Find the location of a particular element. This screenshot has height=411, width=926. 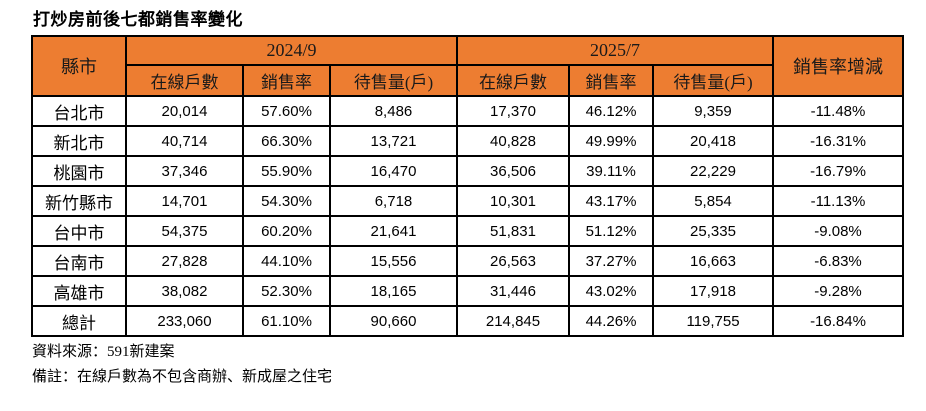

value-cell: 61.10% is located at coordinates (286, 321).